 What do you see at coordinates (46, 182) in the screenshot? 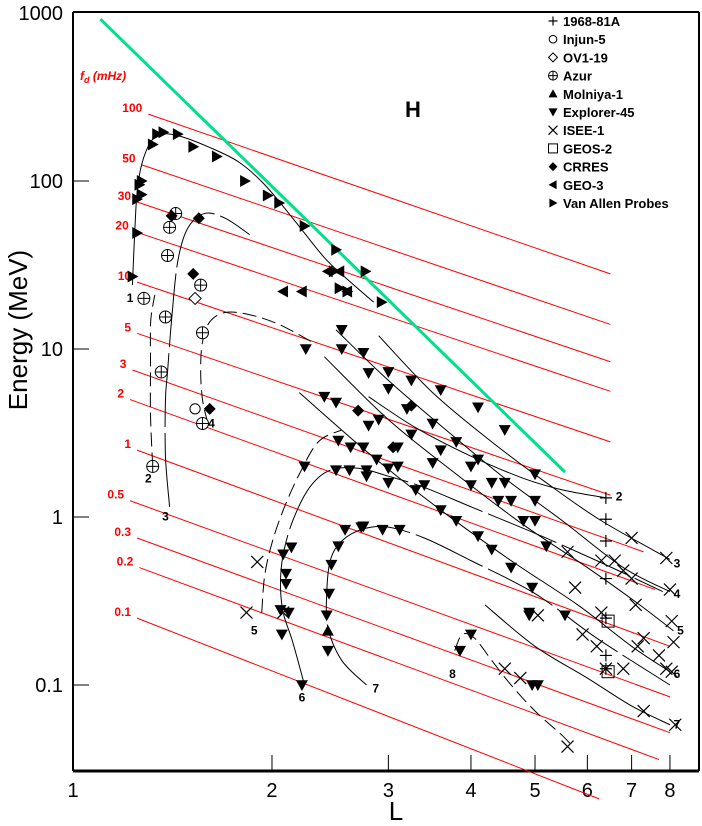
I see `y-tick-label: 100` at bounding box center [46, 182].